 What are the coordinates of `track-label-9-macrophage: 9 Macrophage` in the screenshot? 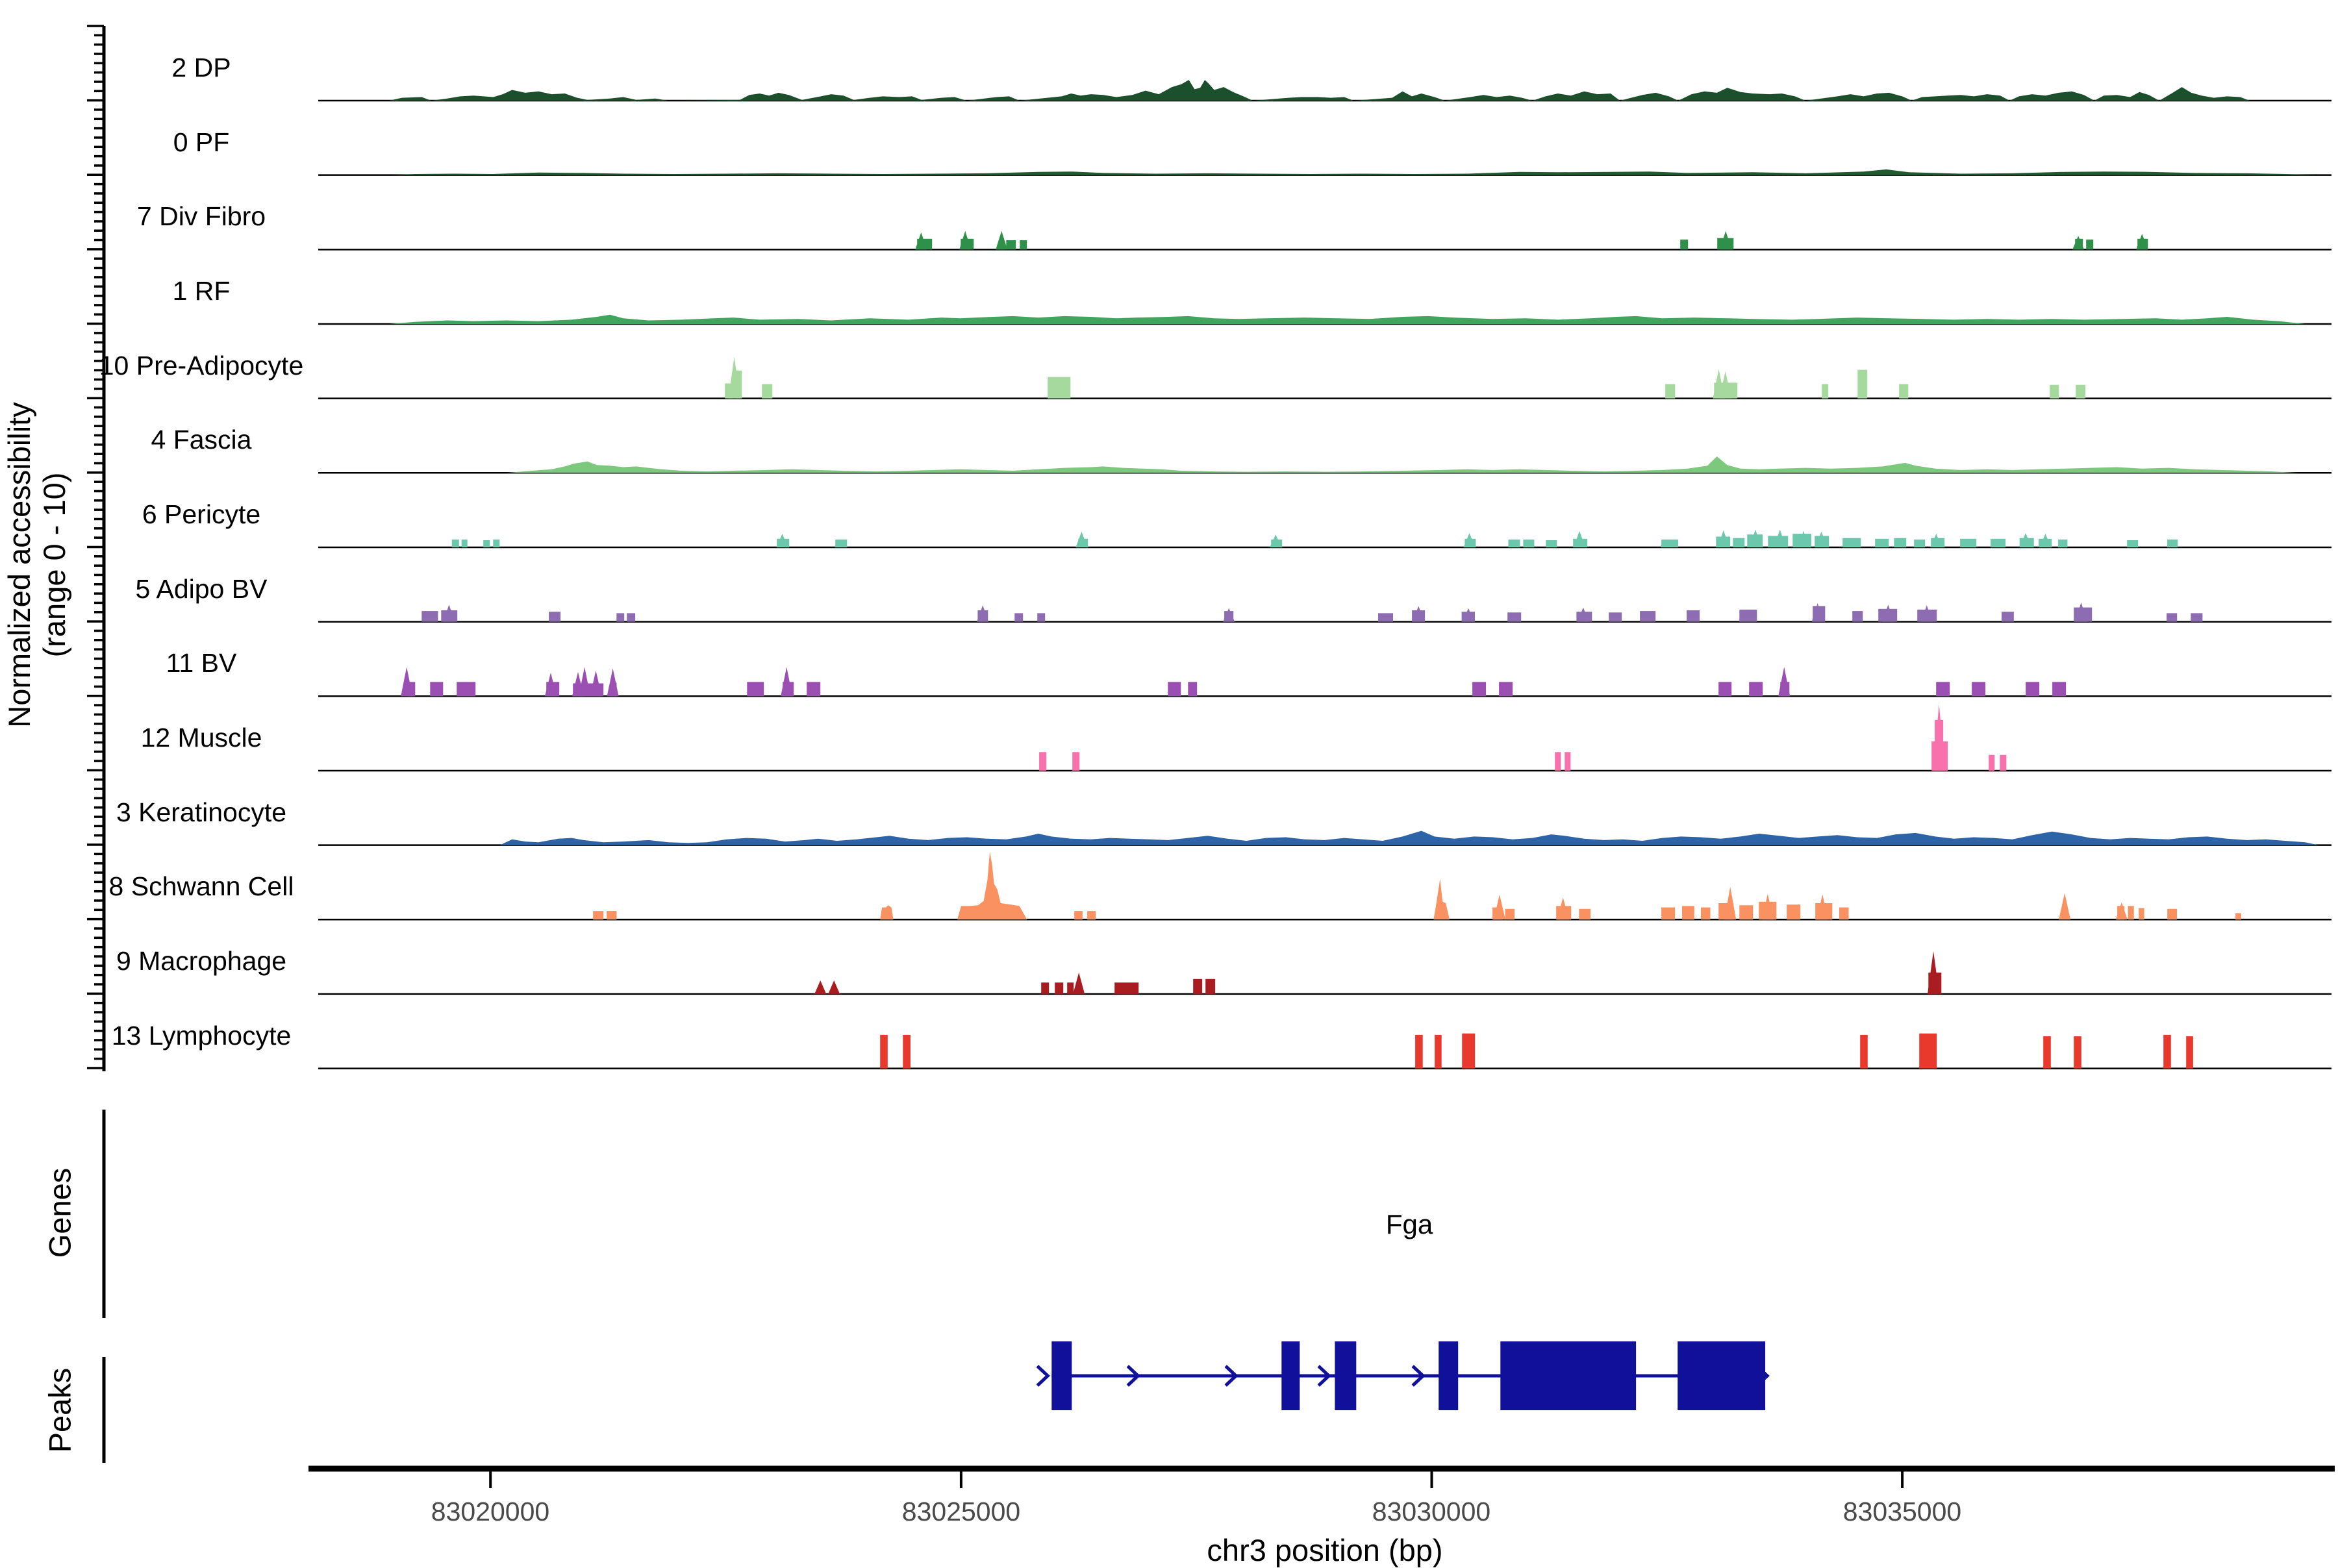 It's located at (201, 960).